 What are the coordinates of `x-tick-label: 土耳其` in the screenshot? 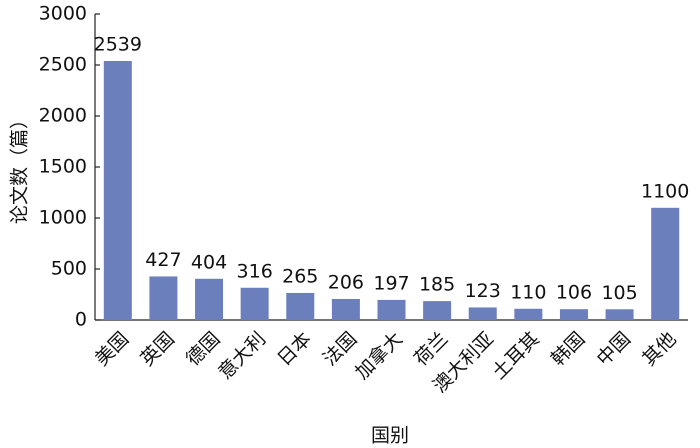 It's located at (516, 356).